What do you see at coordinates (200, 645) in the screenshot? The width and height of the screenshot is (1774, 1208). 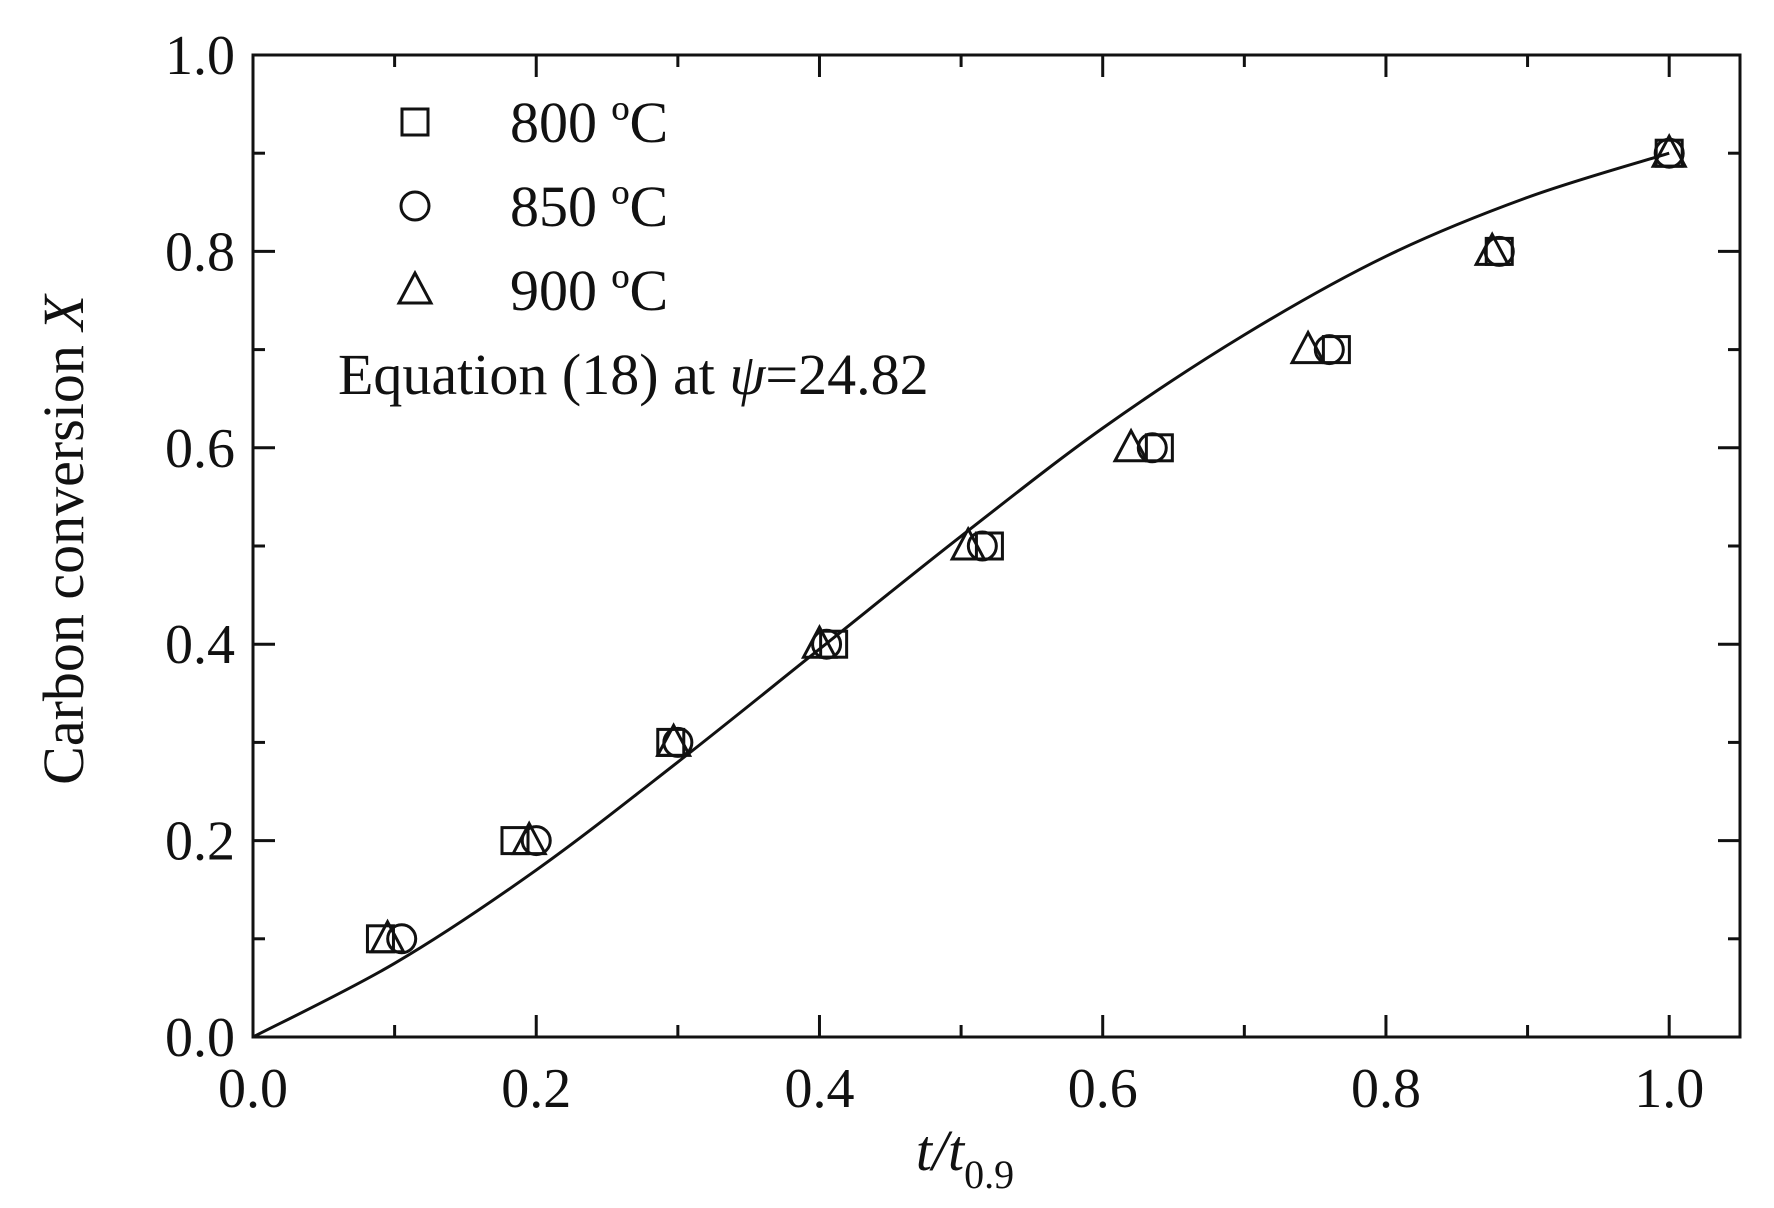 I see `y-tick-label: 0.4` at bounding box center [200, 645].